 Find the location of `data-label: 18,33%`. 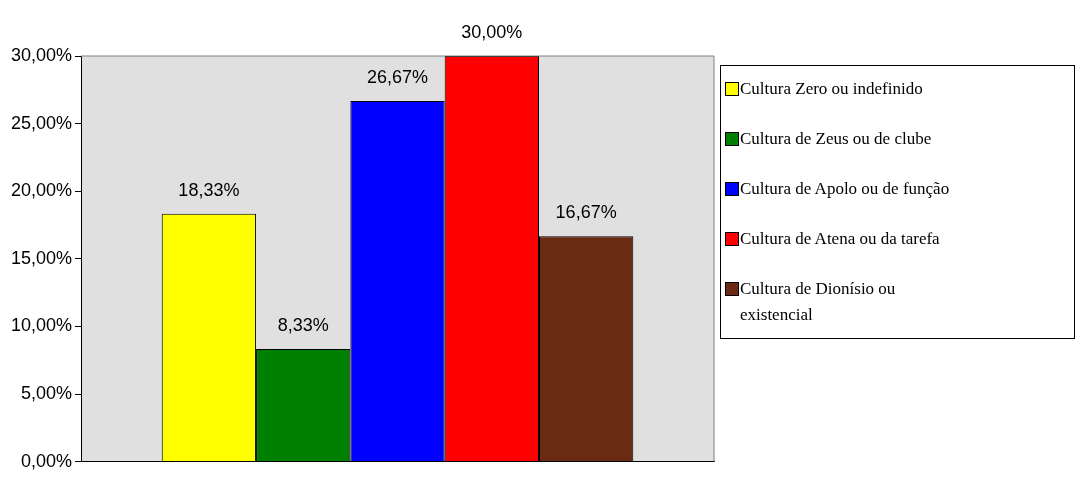

data-label: 18,33% is located at coordinates (209, 189).